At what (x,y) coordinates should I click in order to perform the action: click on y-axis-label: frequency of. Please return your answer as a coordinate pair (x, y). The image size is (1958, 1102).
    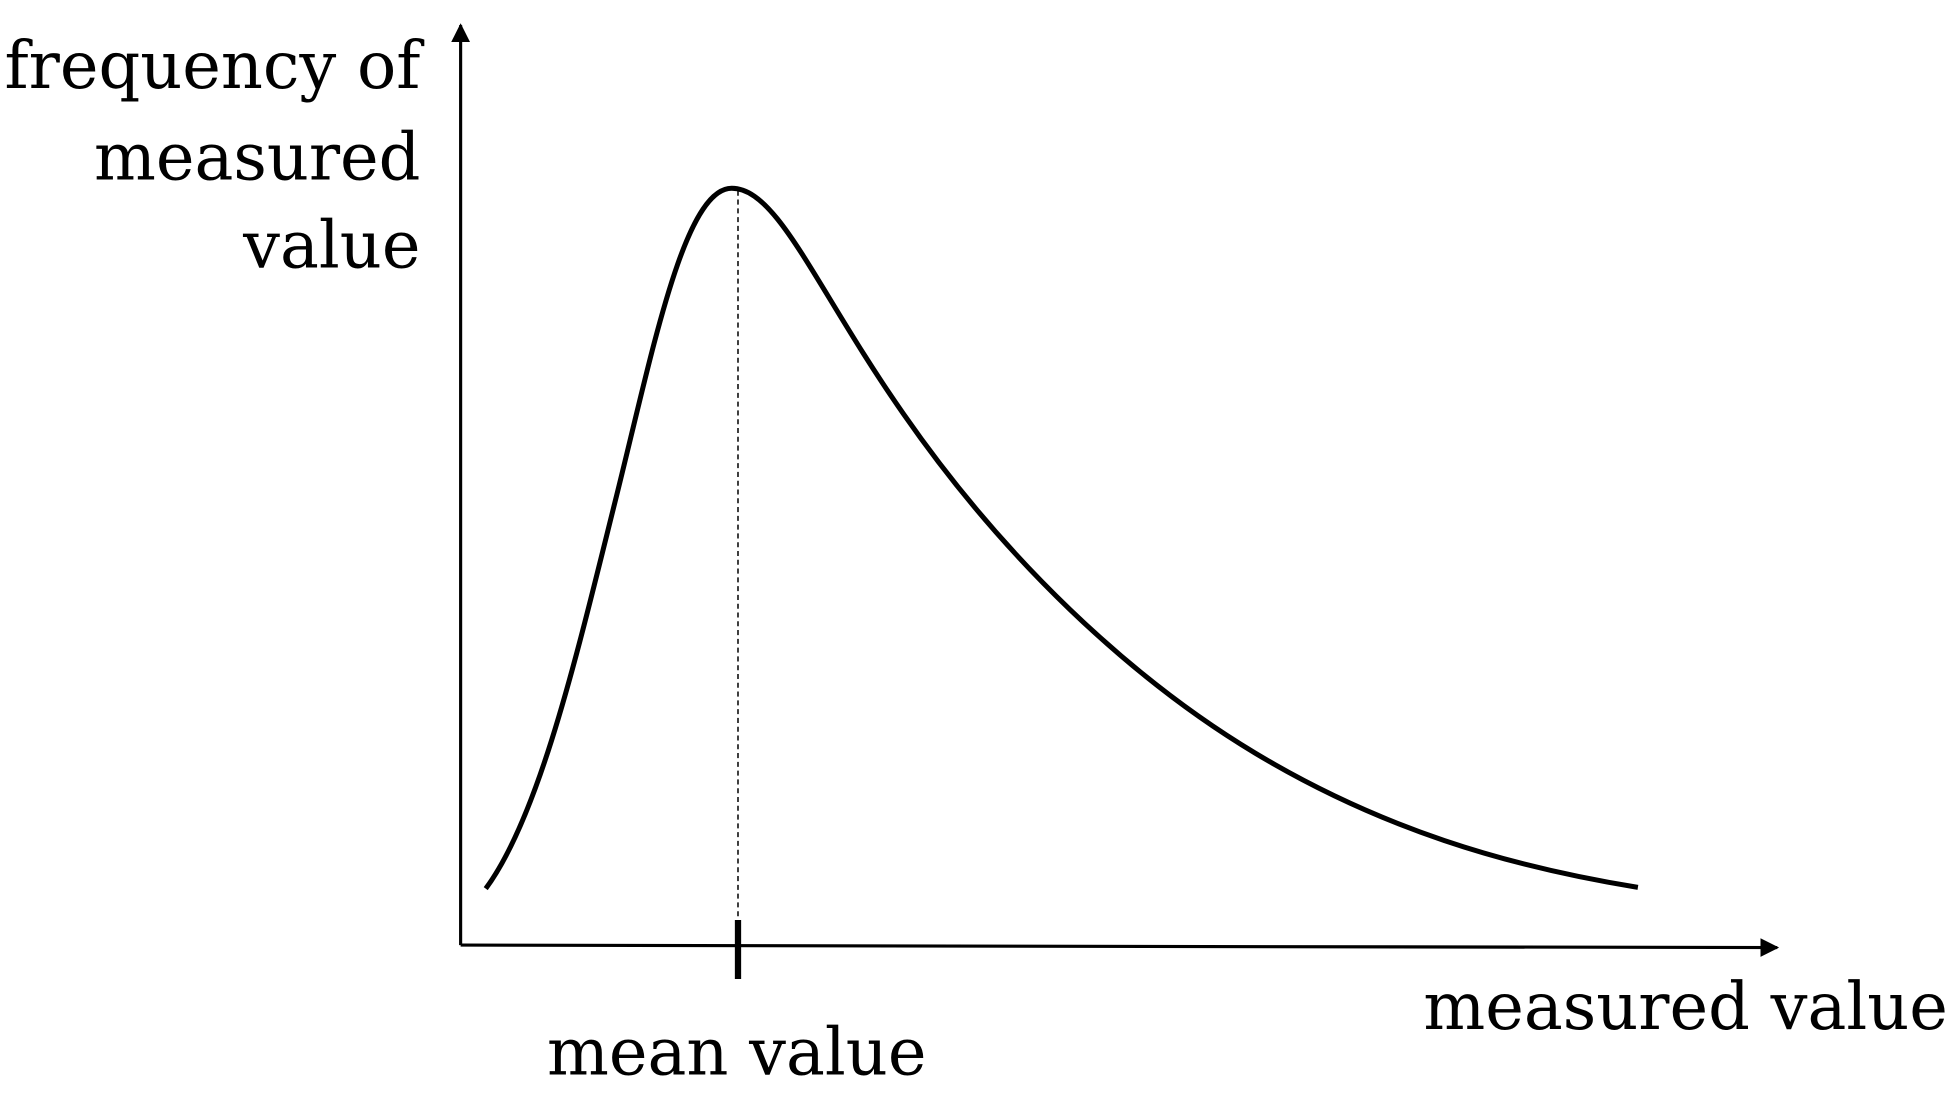
    Looking at the image, I should click on (214, 66).